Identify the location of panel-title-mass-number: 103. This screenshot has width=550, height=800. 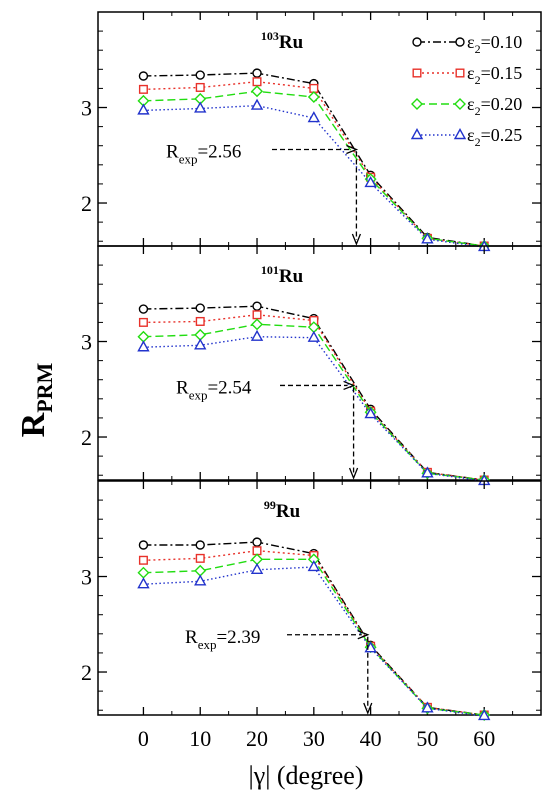
(270, 36).